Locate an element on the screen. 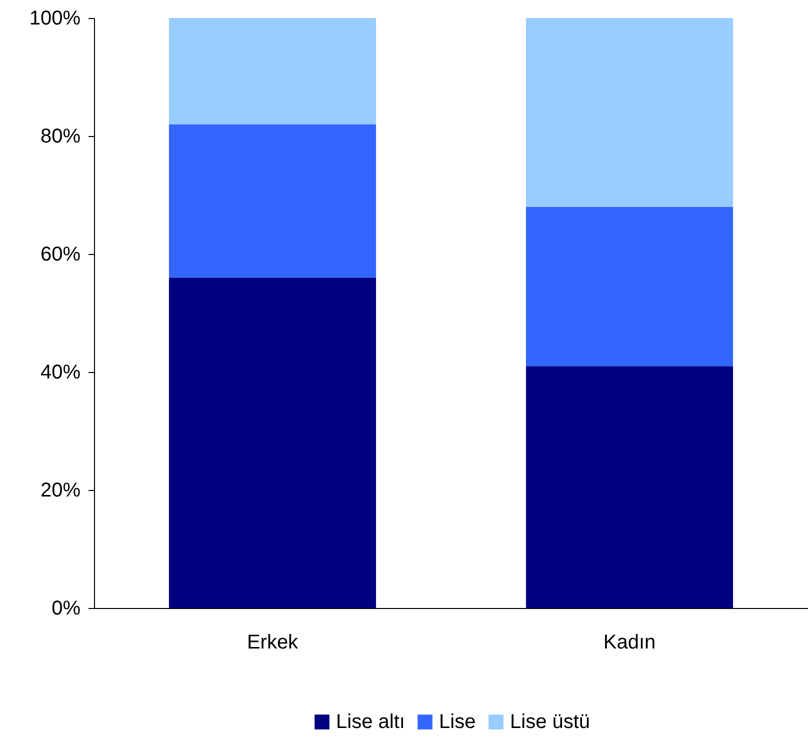  y-tick-label: 40% is located at coordinates (60, 373).